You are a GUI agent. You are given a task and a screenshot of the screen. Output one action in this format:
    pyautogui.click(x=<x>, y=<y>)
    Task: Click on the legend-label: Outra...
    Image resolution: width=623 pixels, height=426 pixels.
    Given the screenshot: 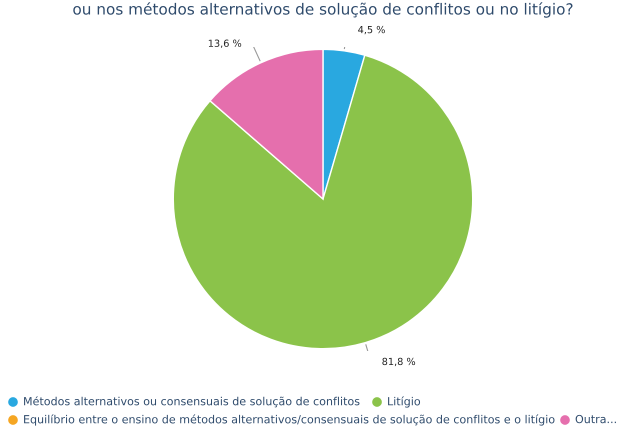 What is the action you would take?
    pyautogui.click(x=596, y=419)
    